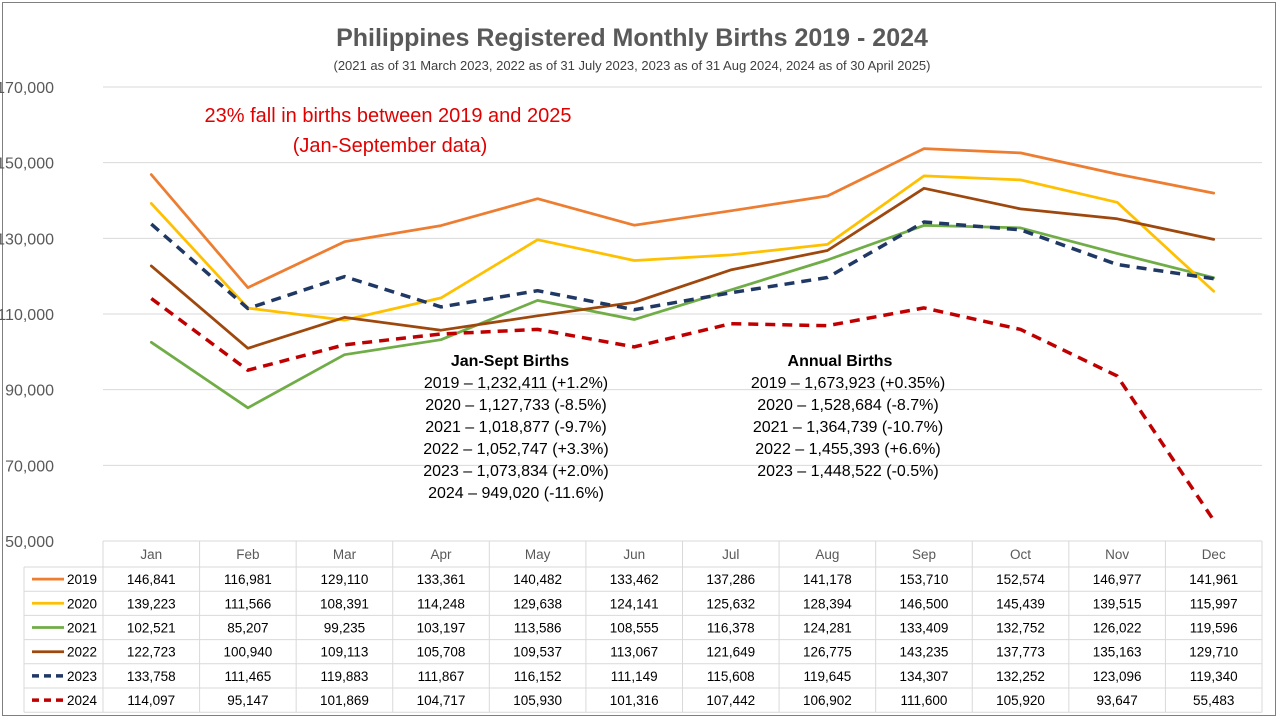 This screenshot has width=1280, height=720. Describe the element at coordinates (29, 391) in the screenshot. I see `y-tick-label: 90,000` at that location.